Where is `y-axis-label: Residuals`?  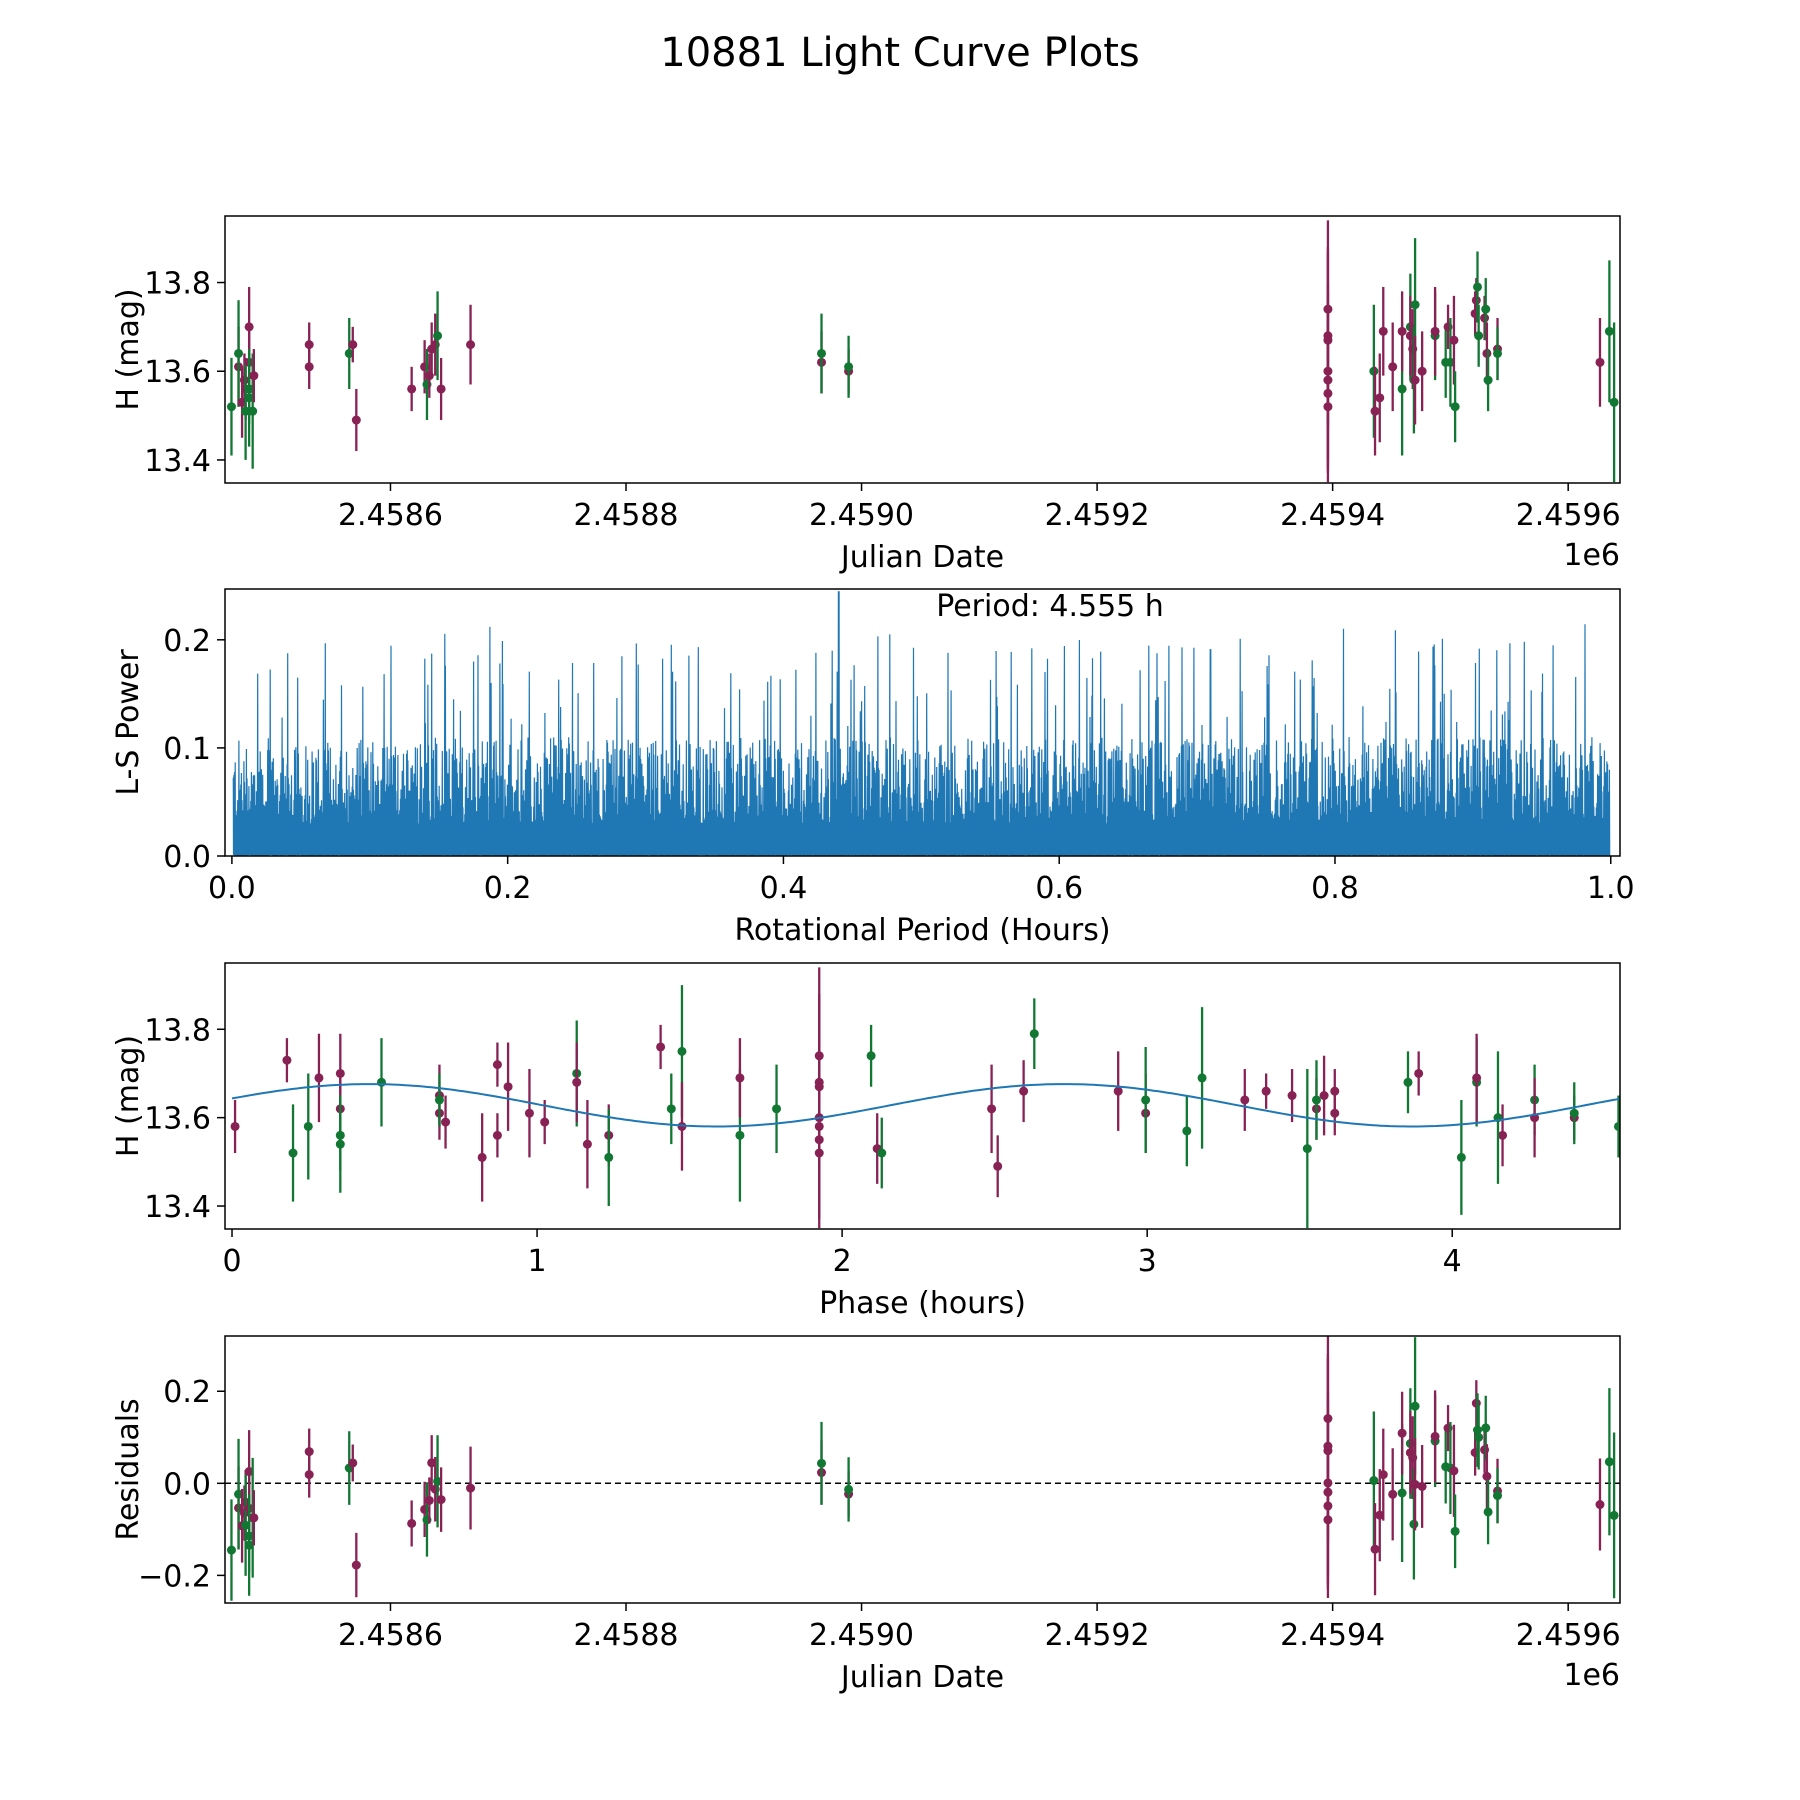
y-axis-label: Residuals is located at coordinates (128, 1469).